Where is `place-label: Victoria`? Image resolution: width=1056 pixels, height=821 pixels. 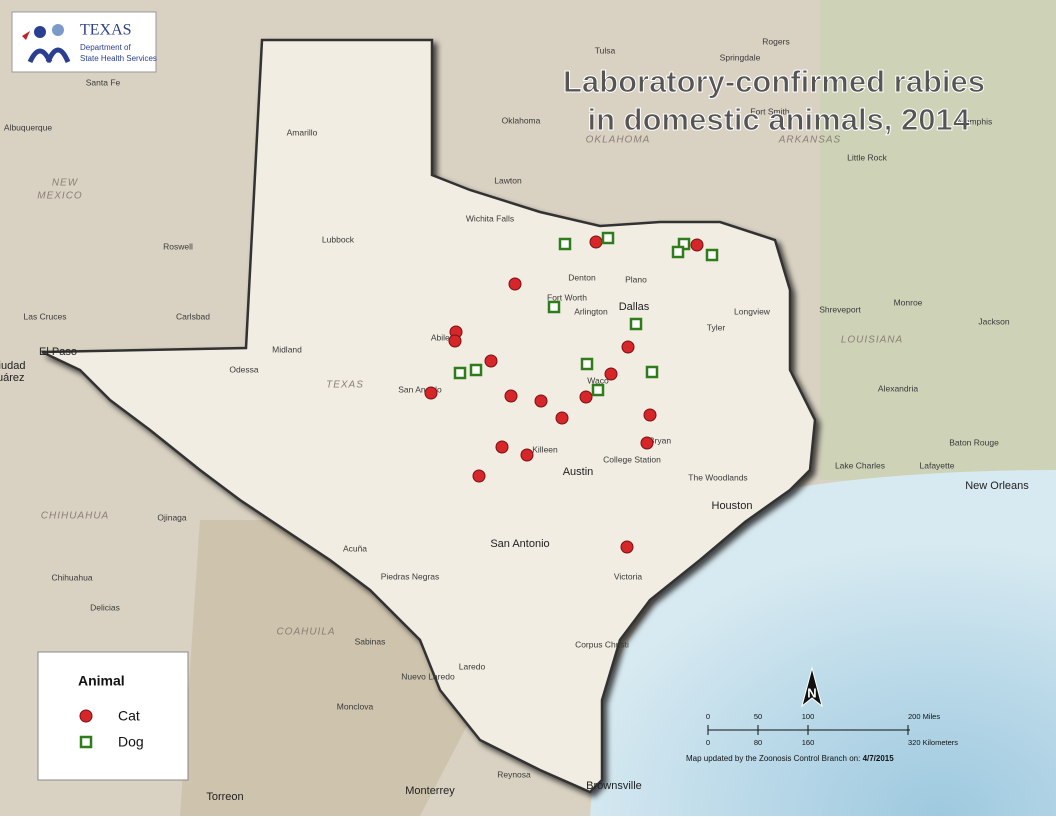 place-label: Victoria is located at coordinates (628, 576).